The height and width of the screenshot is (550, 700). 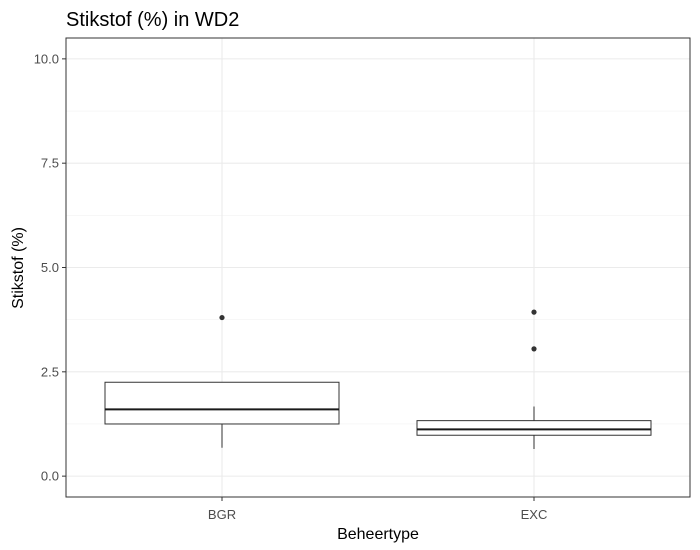 I want to click on y-tick-label: 7.5, so click(x=50, y=163).